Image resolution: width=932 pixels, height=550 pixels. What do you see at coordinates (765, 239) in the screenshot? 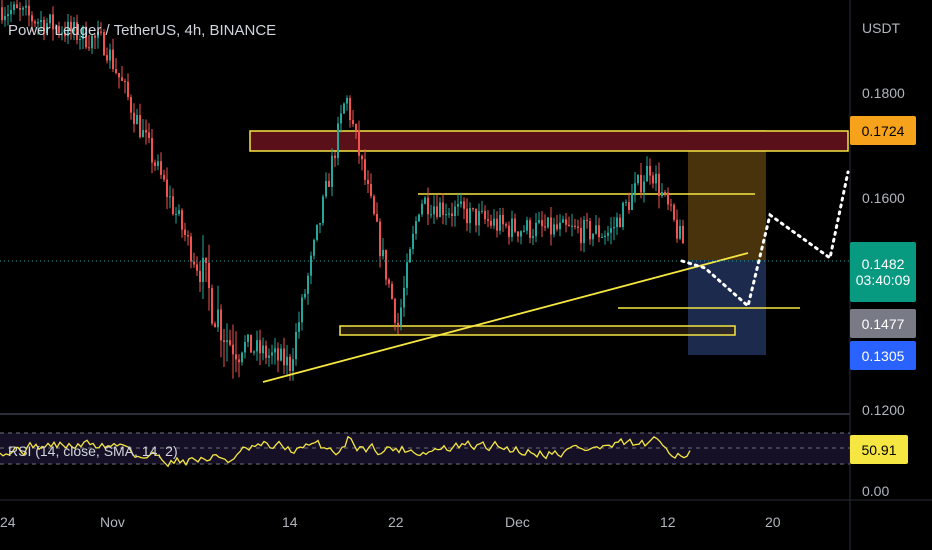
I see `projection-path` at bounding box center [765, 239].